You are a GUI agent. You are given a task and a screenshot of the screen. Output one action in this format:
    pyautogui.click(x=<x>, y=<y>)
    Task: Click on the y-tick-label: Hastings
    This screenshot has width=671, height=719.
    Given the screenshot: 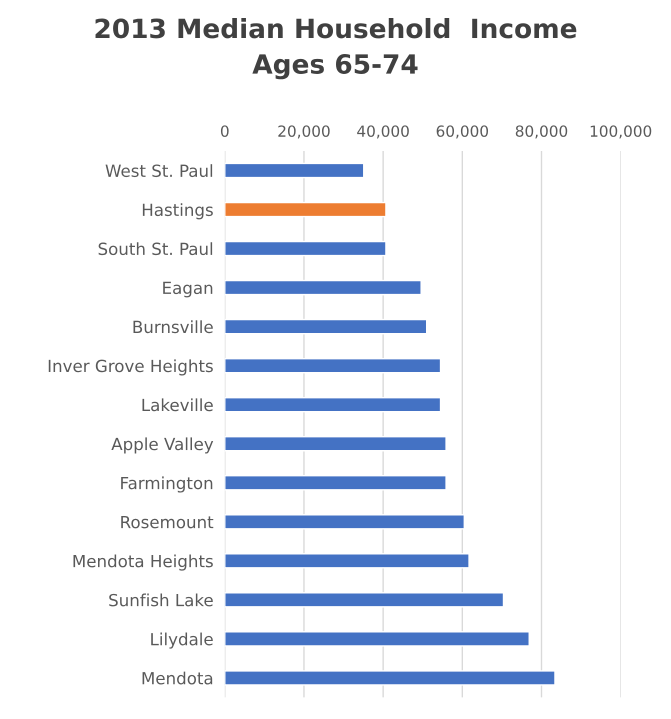 What is the action you would take?
    pyautogui.click(x=177, y=211)
    